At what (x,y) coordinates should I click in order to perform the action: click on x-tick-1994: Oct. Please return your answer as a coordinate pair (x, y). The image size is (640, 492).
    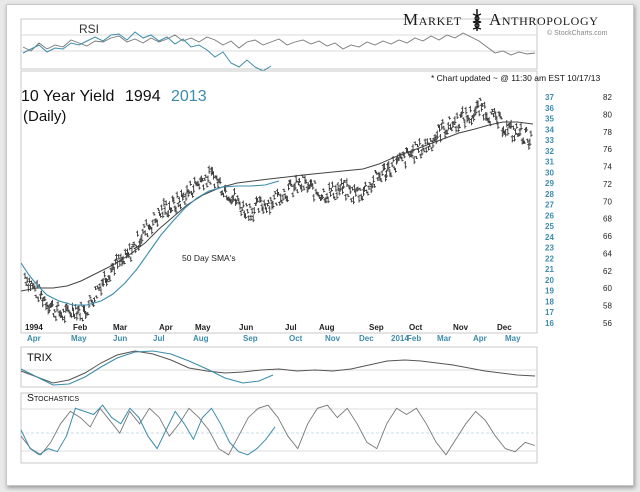
    Looking at the image, I should click on (416, 327).